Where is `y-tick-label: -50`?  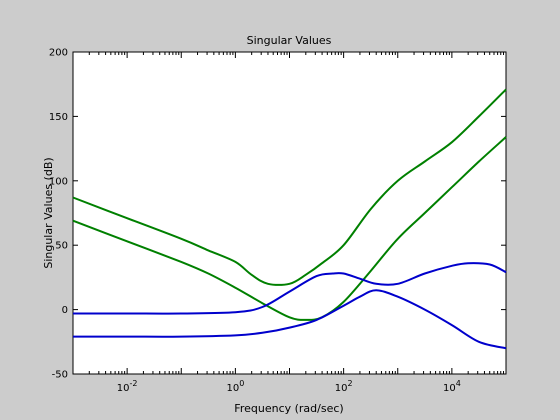
y-tick-label: -50 is located at coordinates (60, 375).